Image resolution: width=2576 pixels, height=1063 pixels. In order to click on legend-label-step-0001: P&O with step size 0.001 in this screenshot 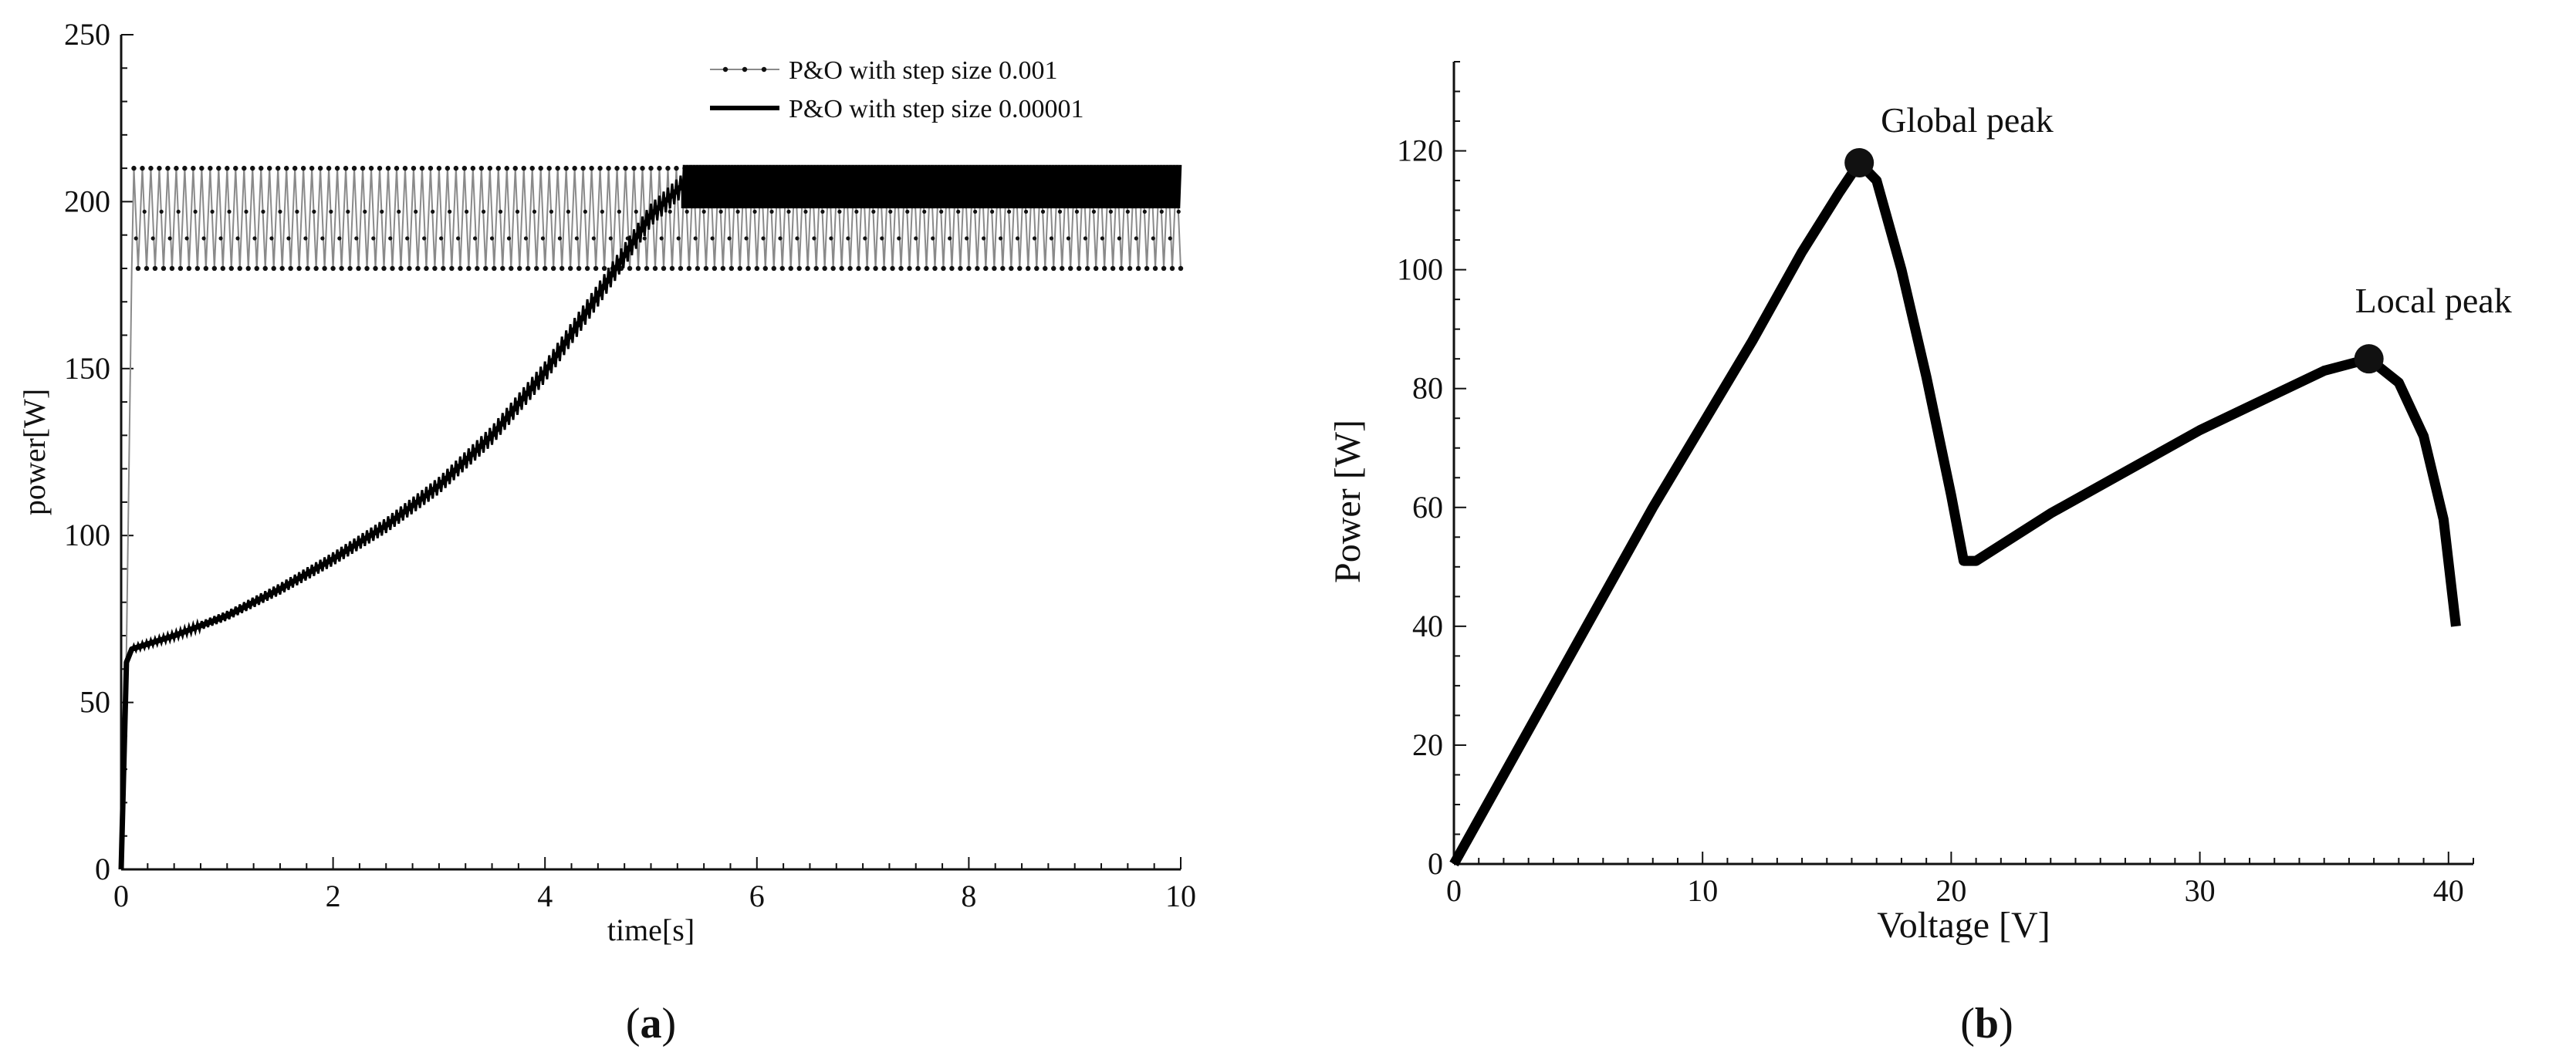, I will do `click(923, 71)`.